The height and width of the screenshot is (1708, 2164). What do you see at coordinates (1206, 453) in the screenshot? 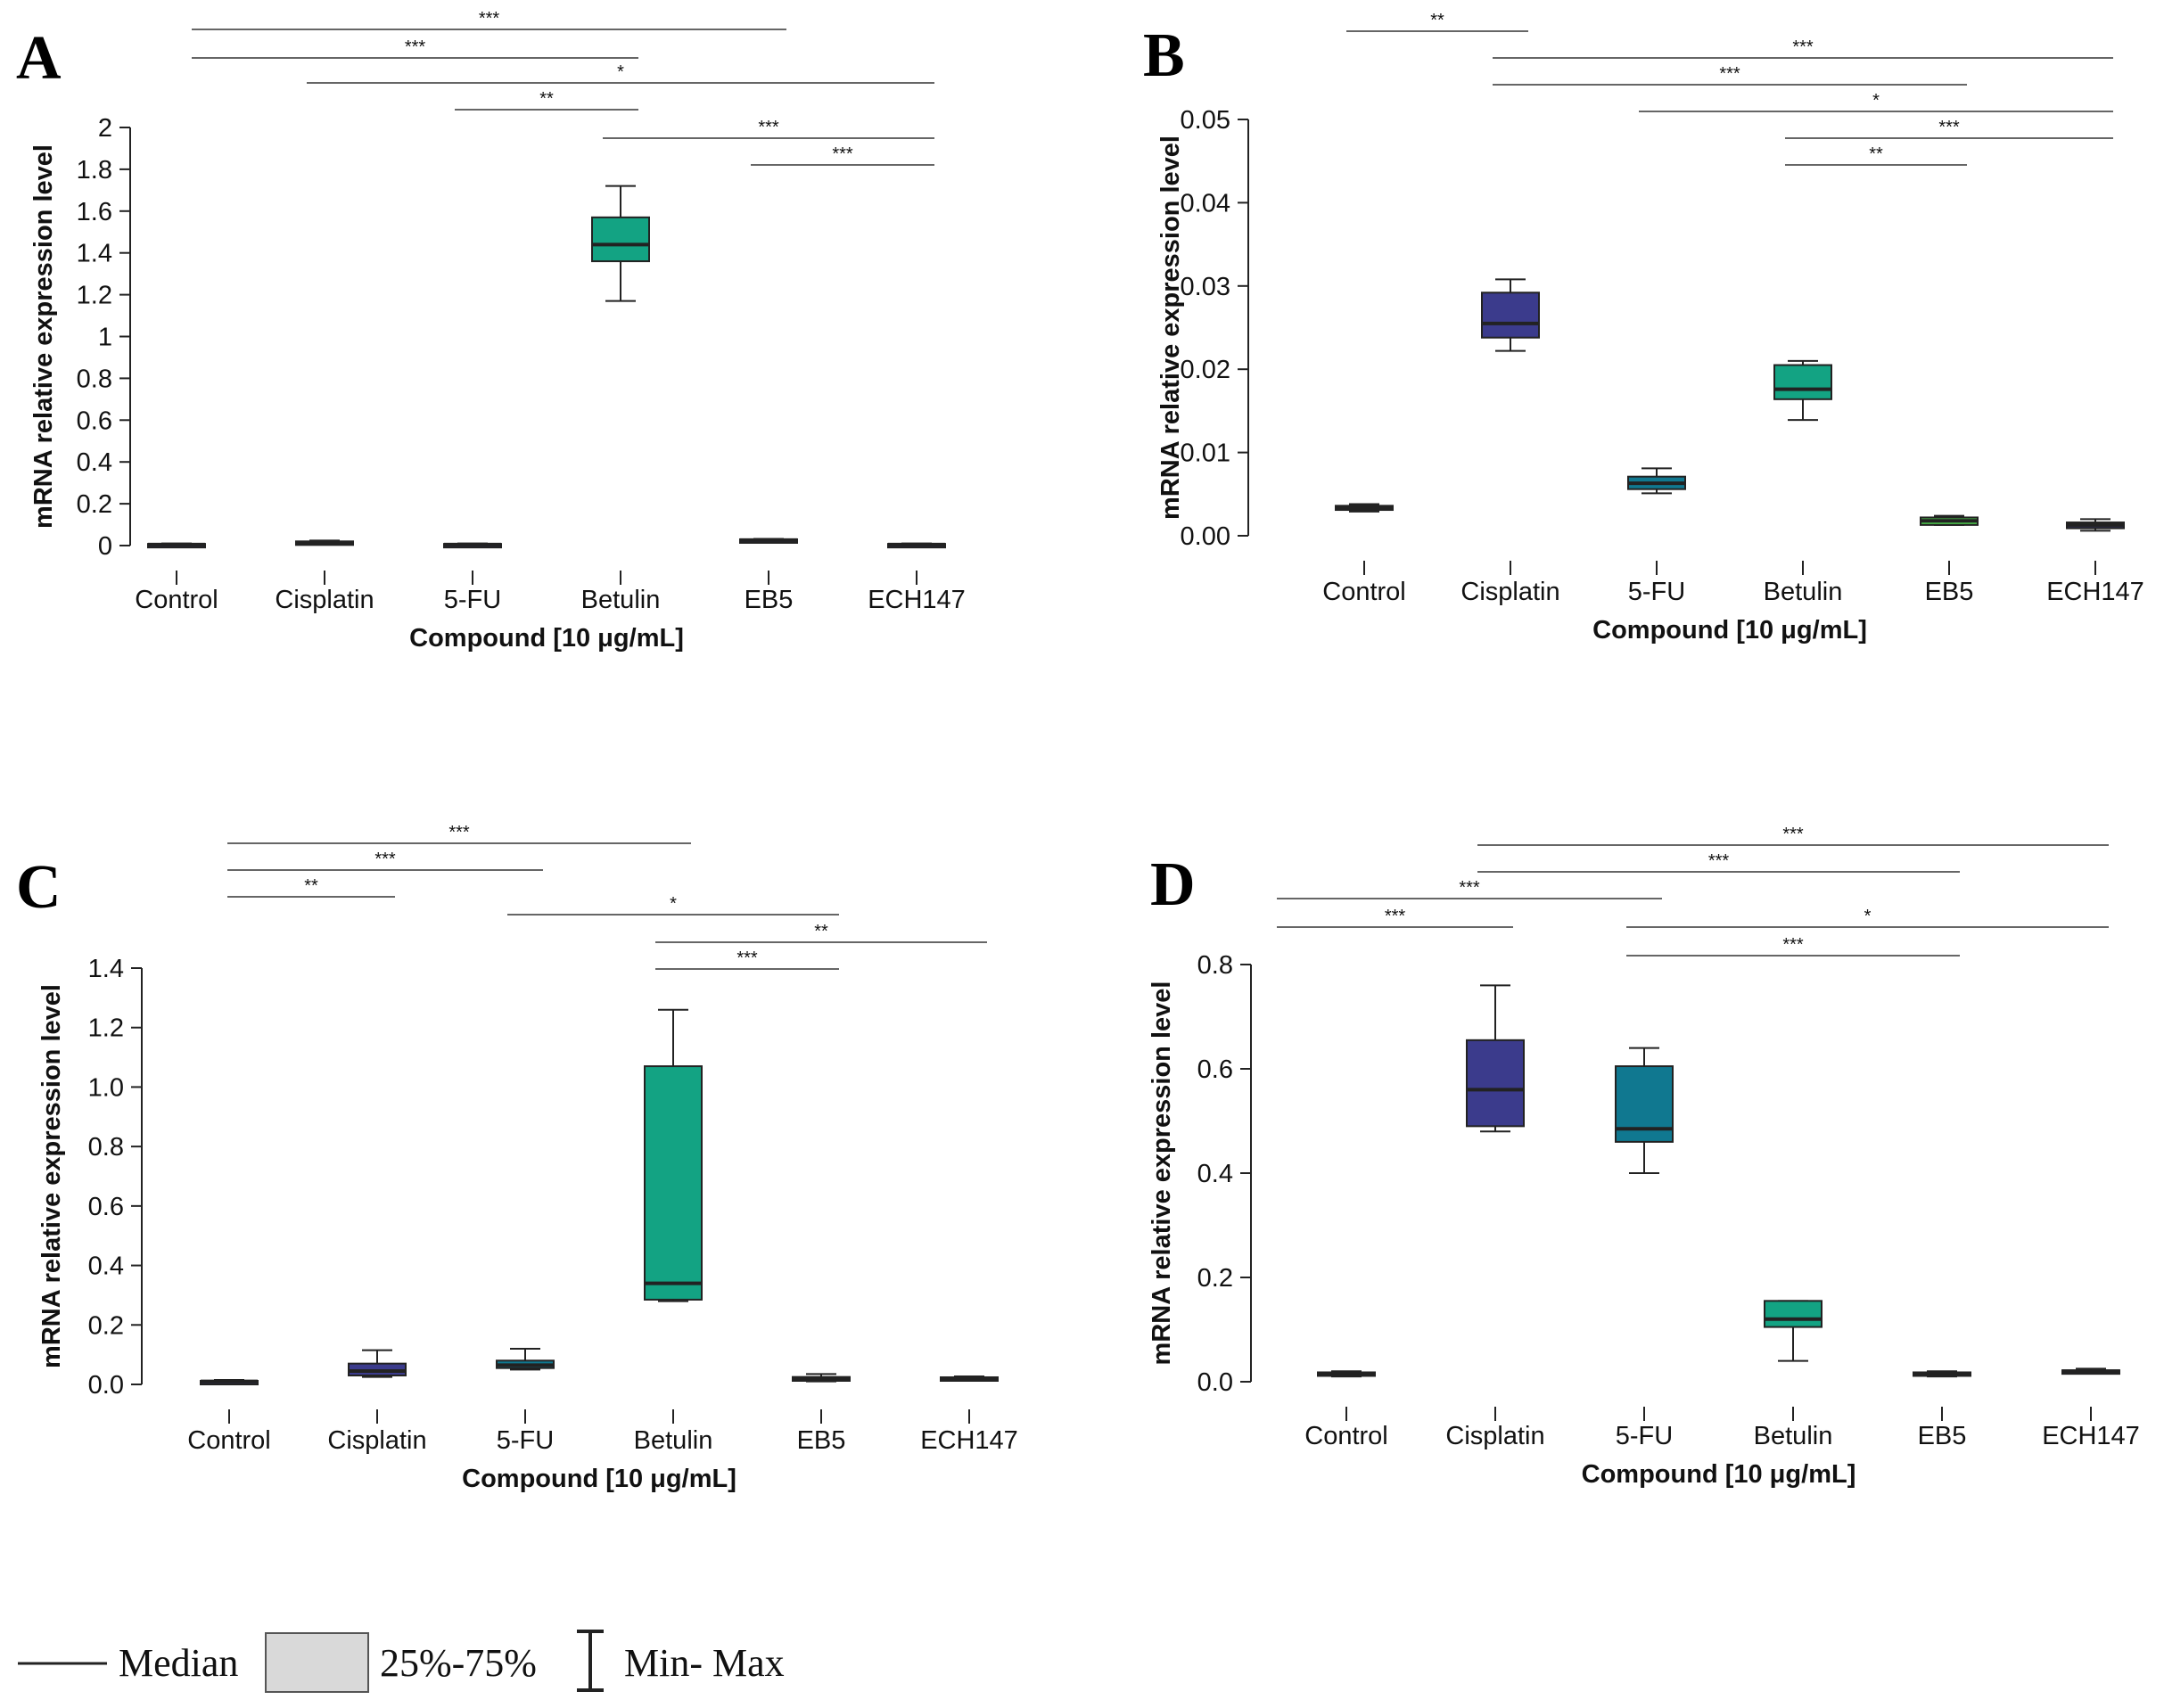
I see `y-tick-label: 0.01` at bounding box center [1206, 453].